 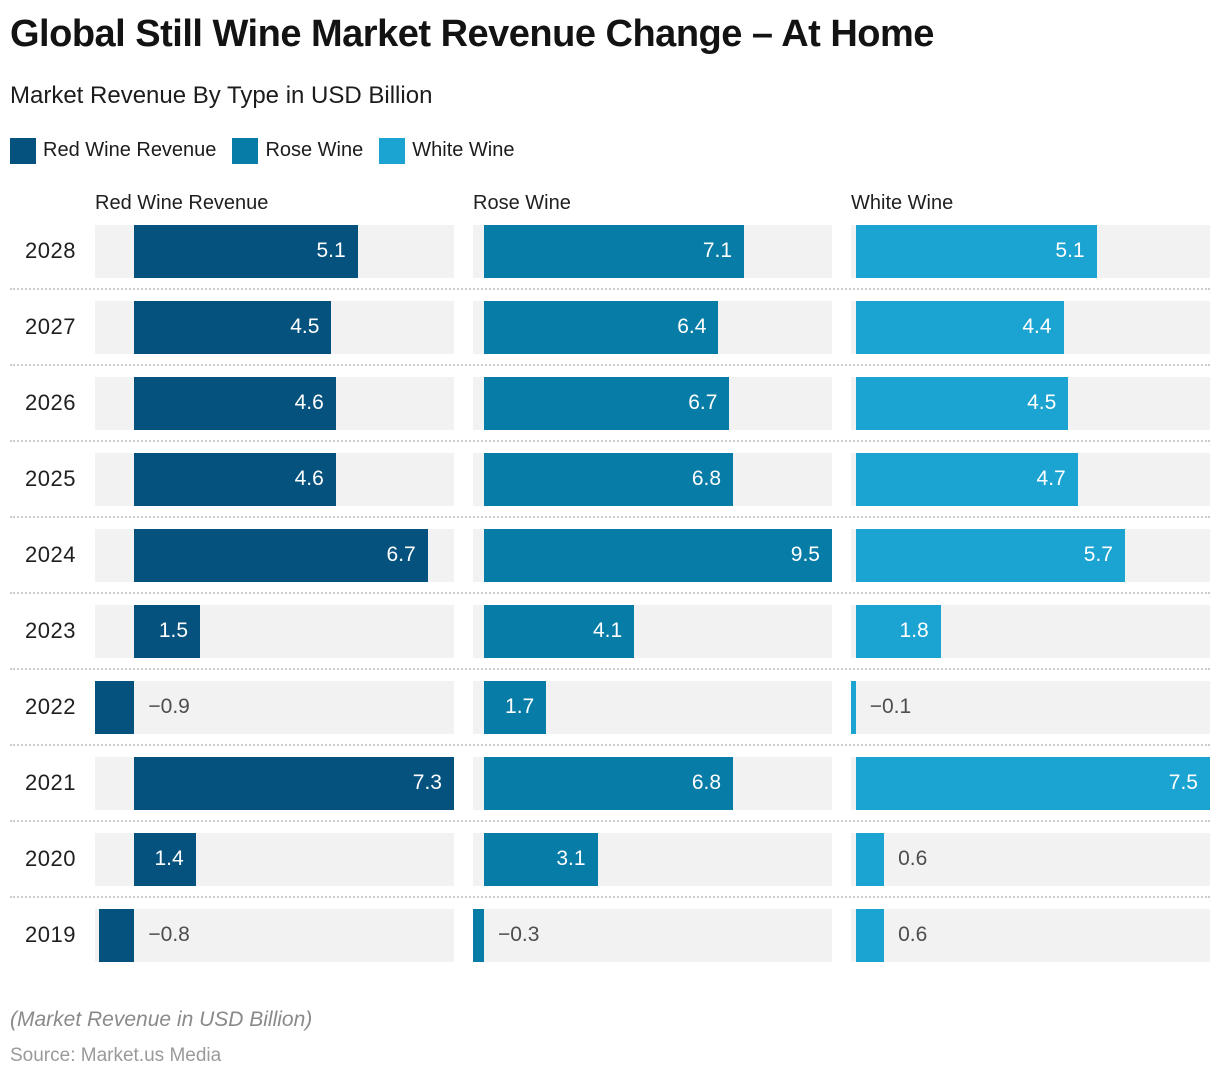 I want to click on bar-track-white-wine: 1.8, so click(x=1030, y=631).